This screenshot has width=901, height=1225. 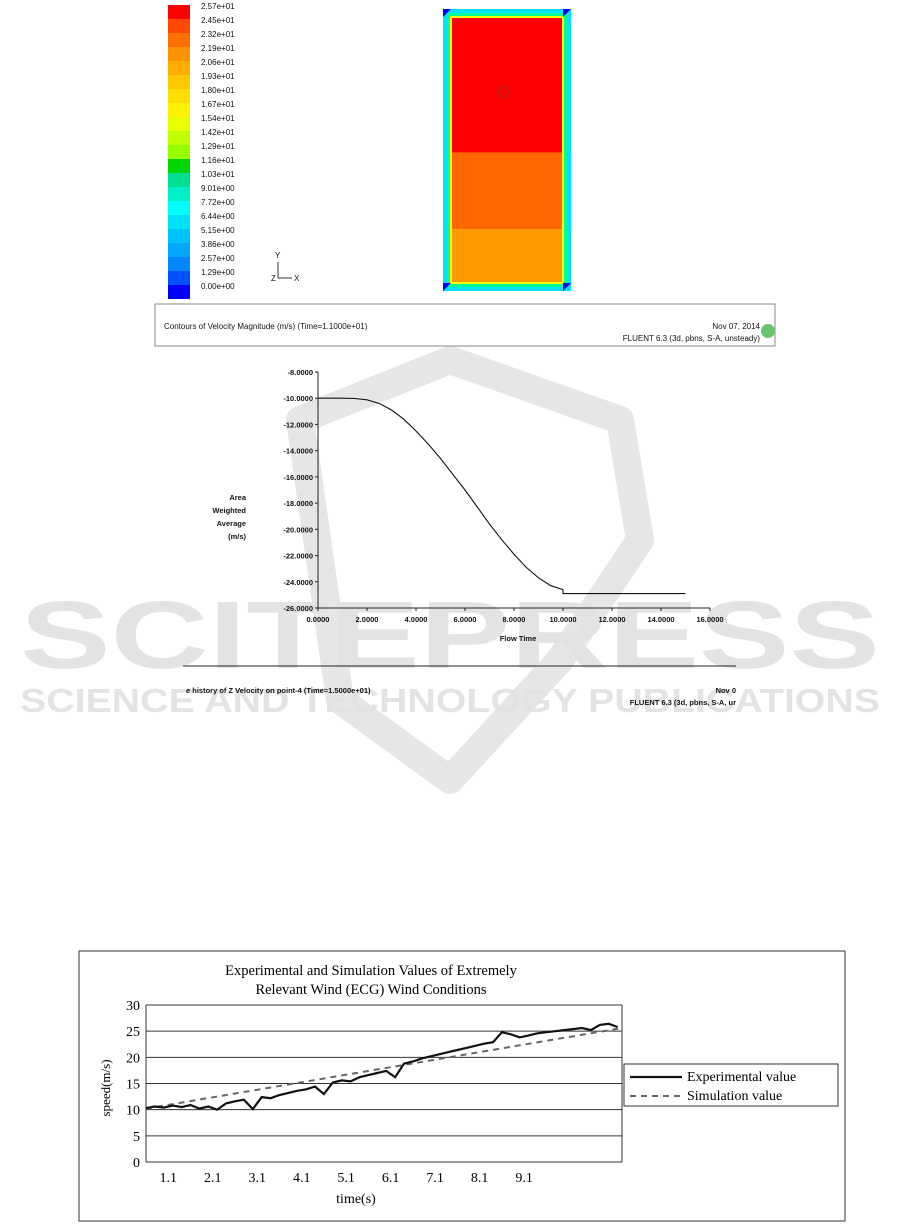 What do you see at coordinates (465, 325) in the screenshot?
I see `contour-footer-frame` at bounding box center [465, 325].